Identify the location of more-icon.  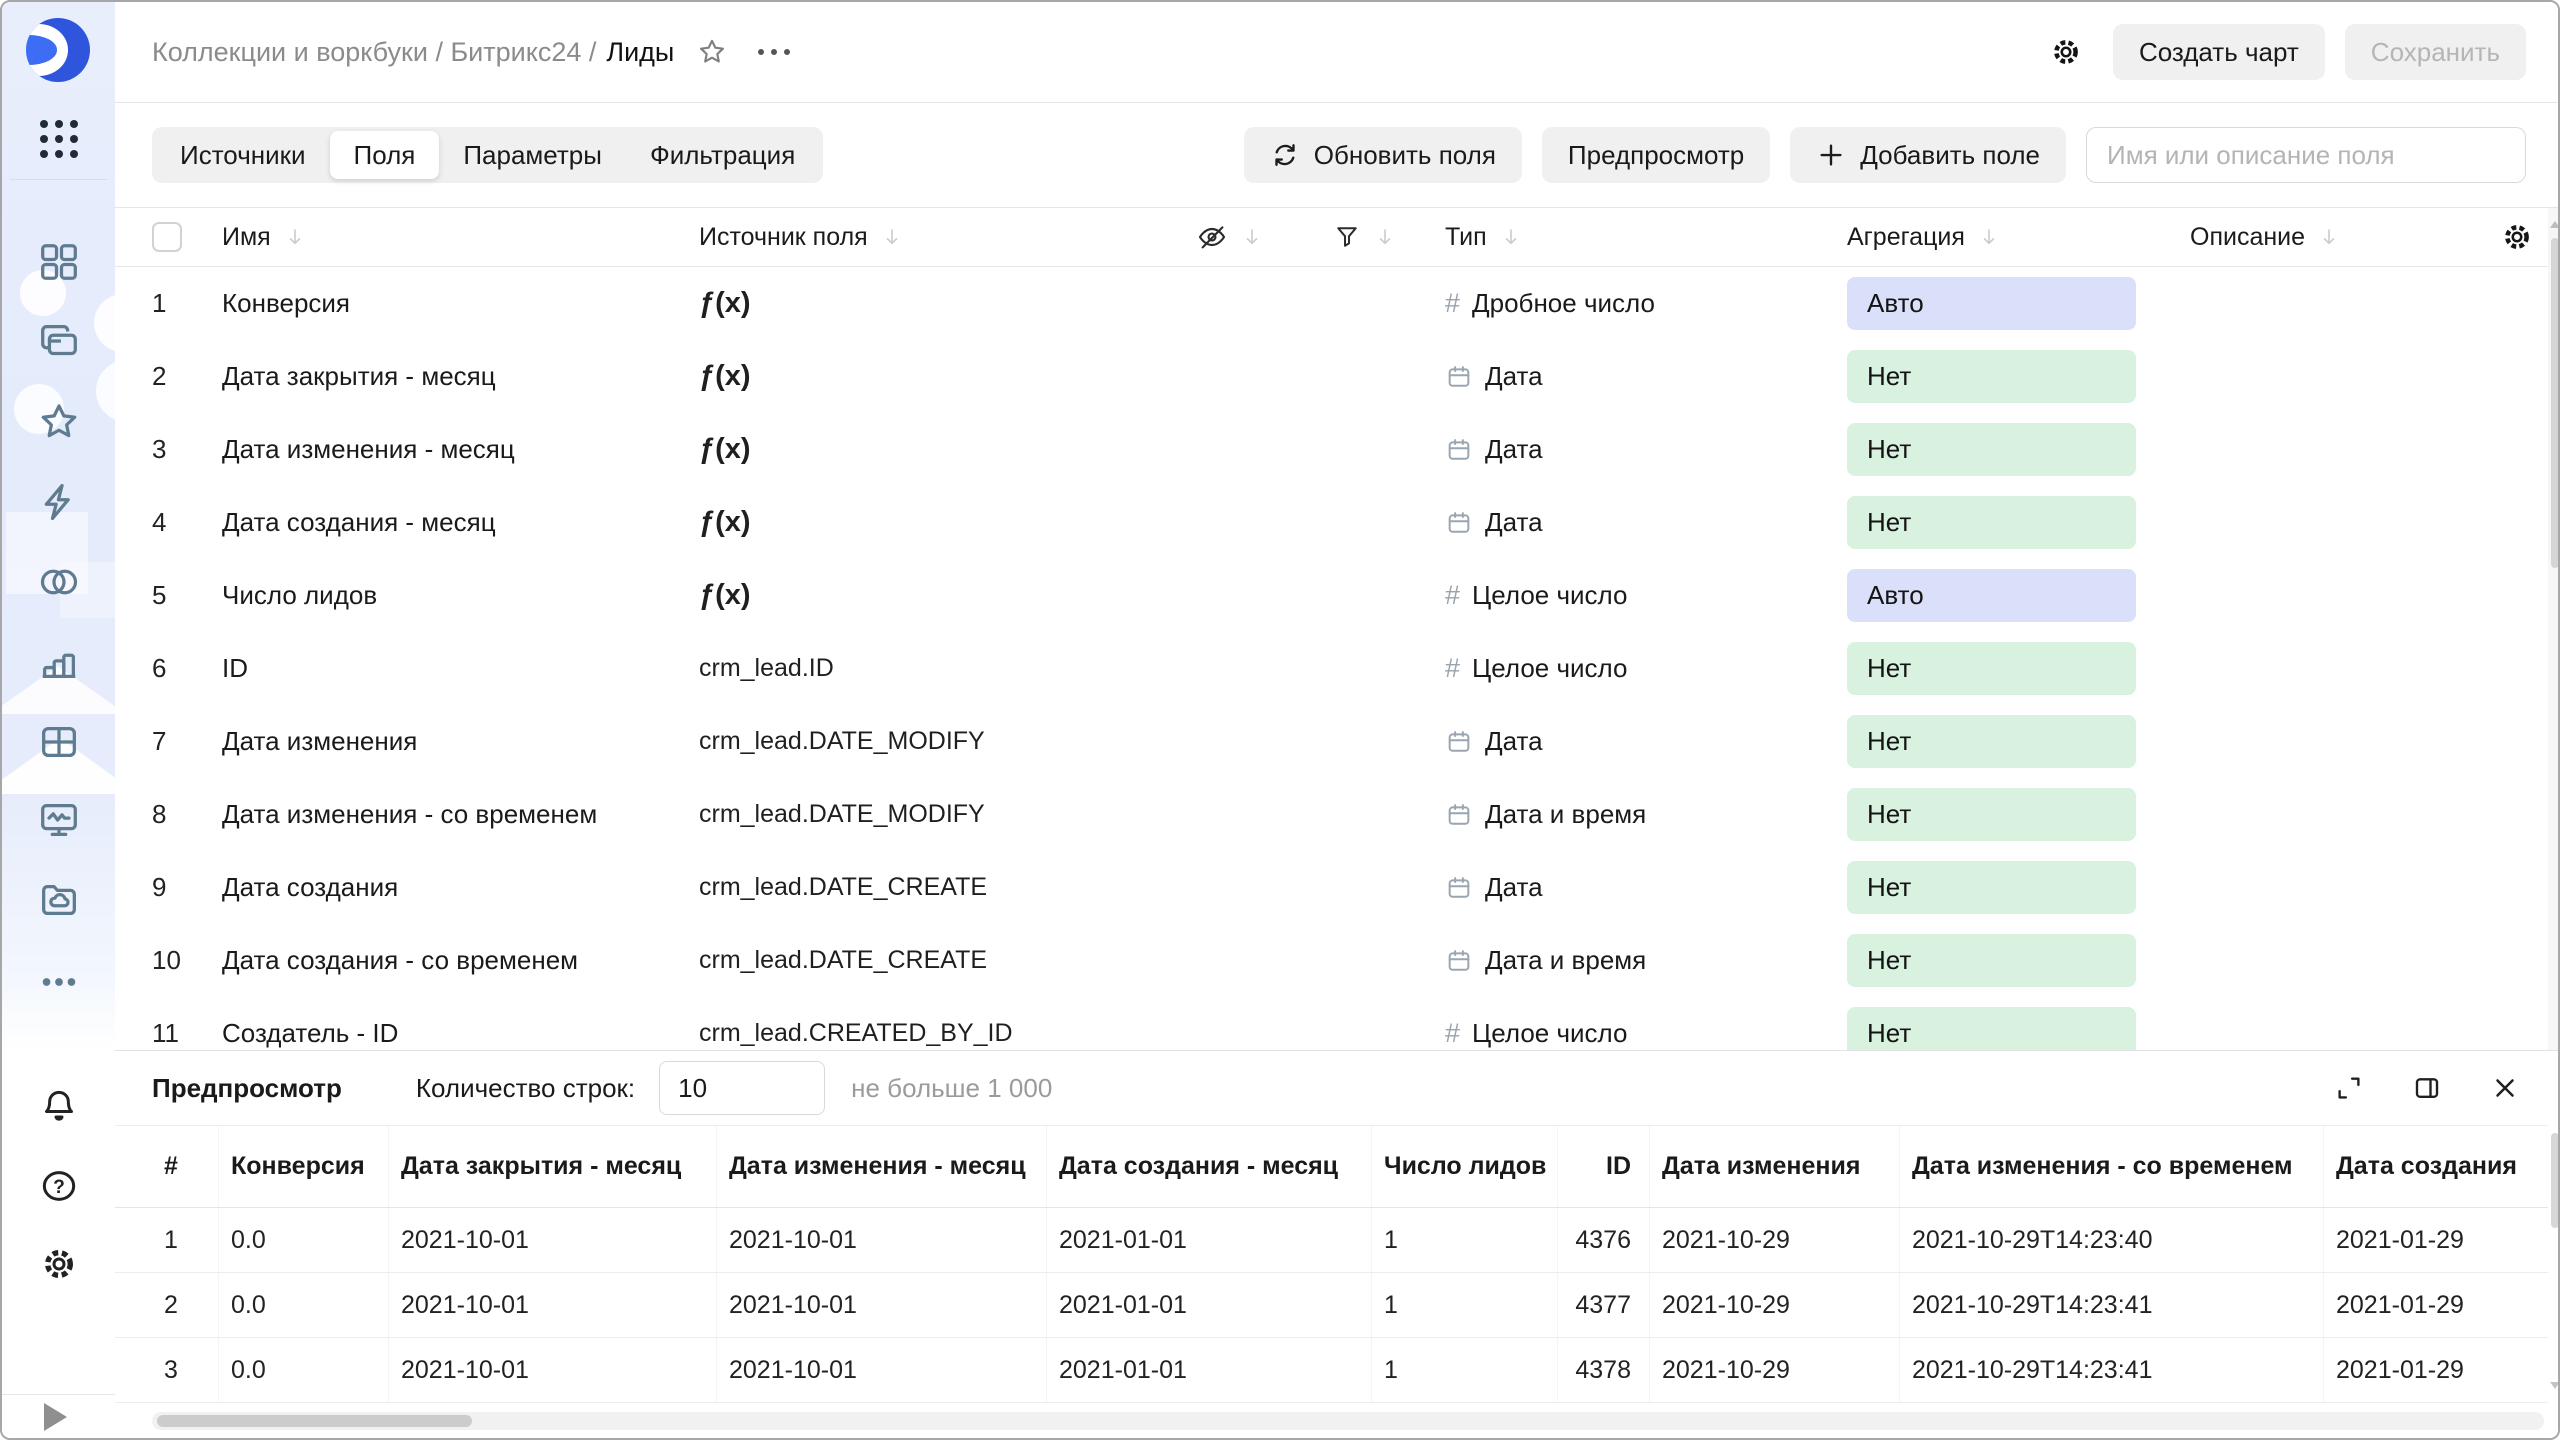
(59, 982).